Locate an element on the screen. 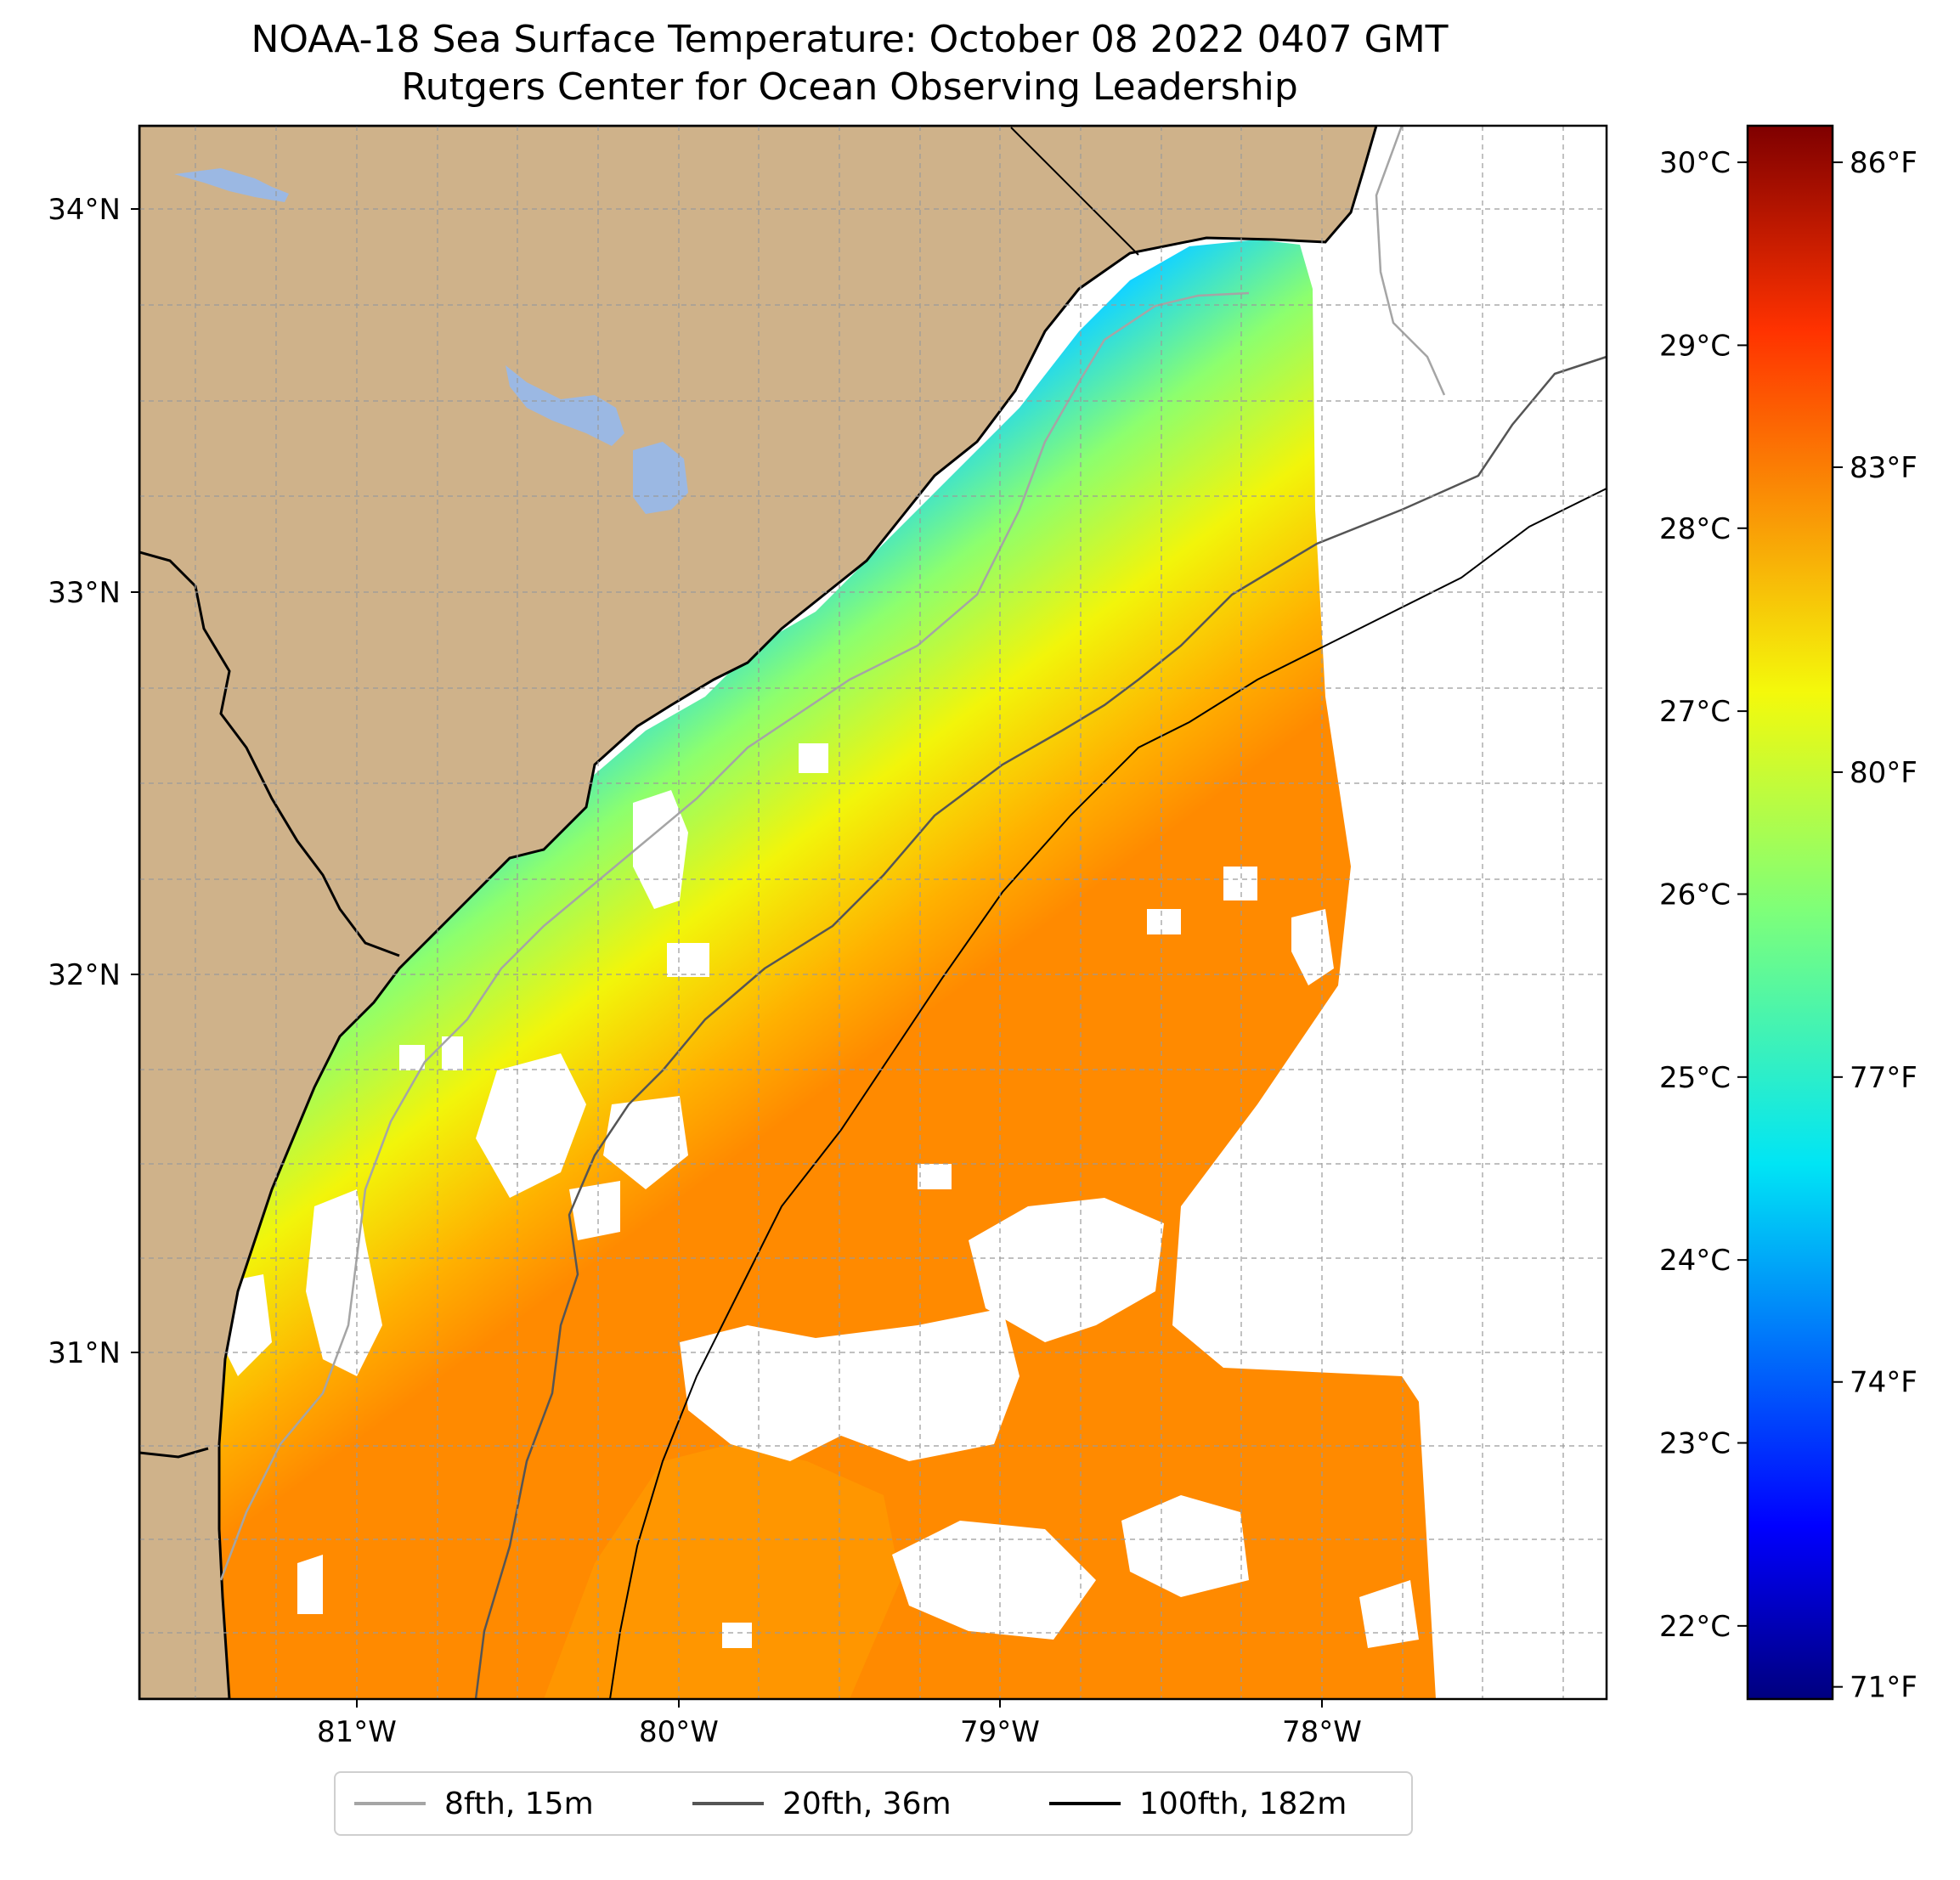 The height and width of the screenshot is (1880, 1960). legend-item-20fth: 20fth, 36m is located at coordinates (822, 1803).